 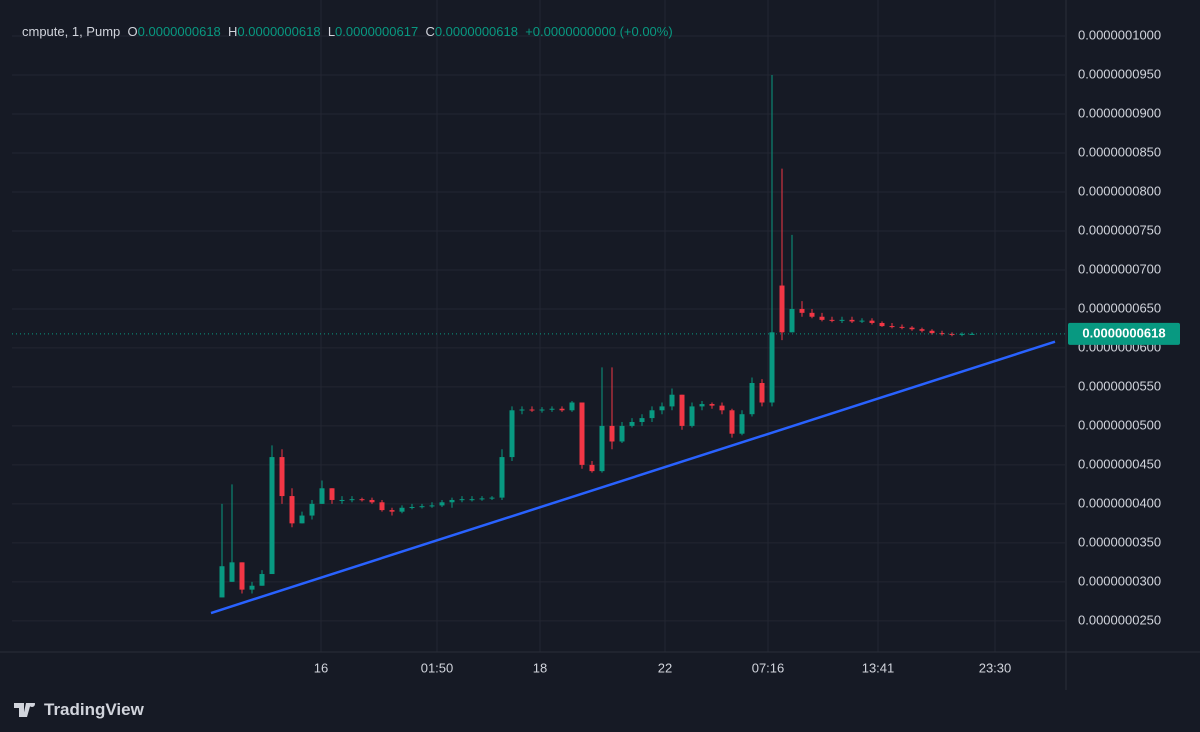 I want to click on change: +0.0000000000 (+0.00%), so click(x=599, y=31).